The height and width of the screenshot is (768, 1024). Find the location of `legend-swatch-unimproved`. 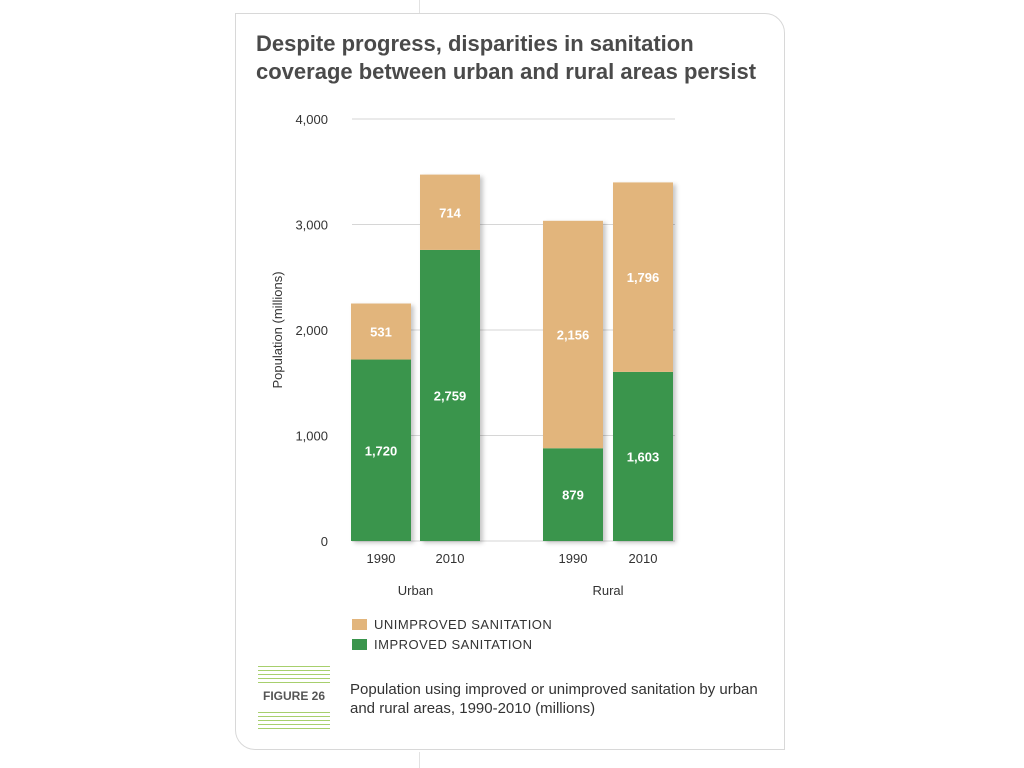

legend-swatch-unimproved is located at coordinates (359, 624).